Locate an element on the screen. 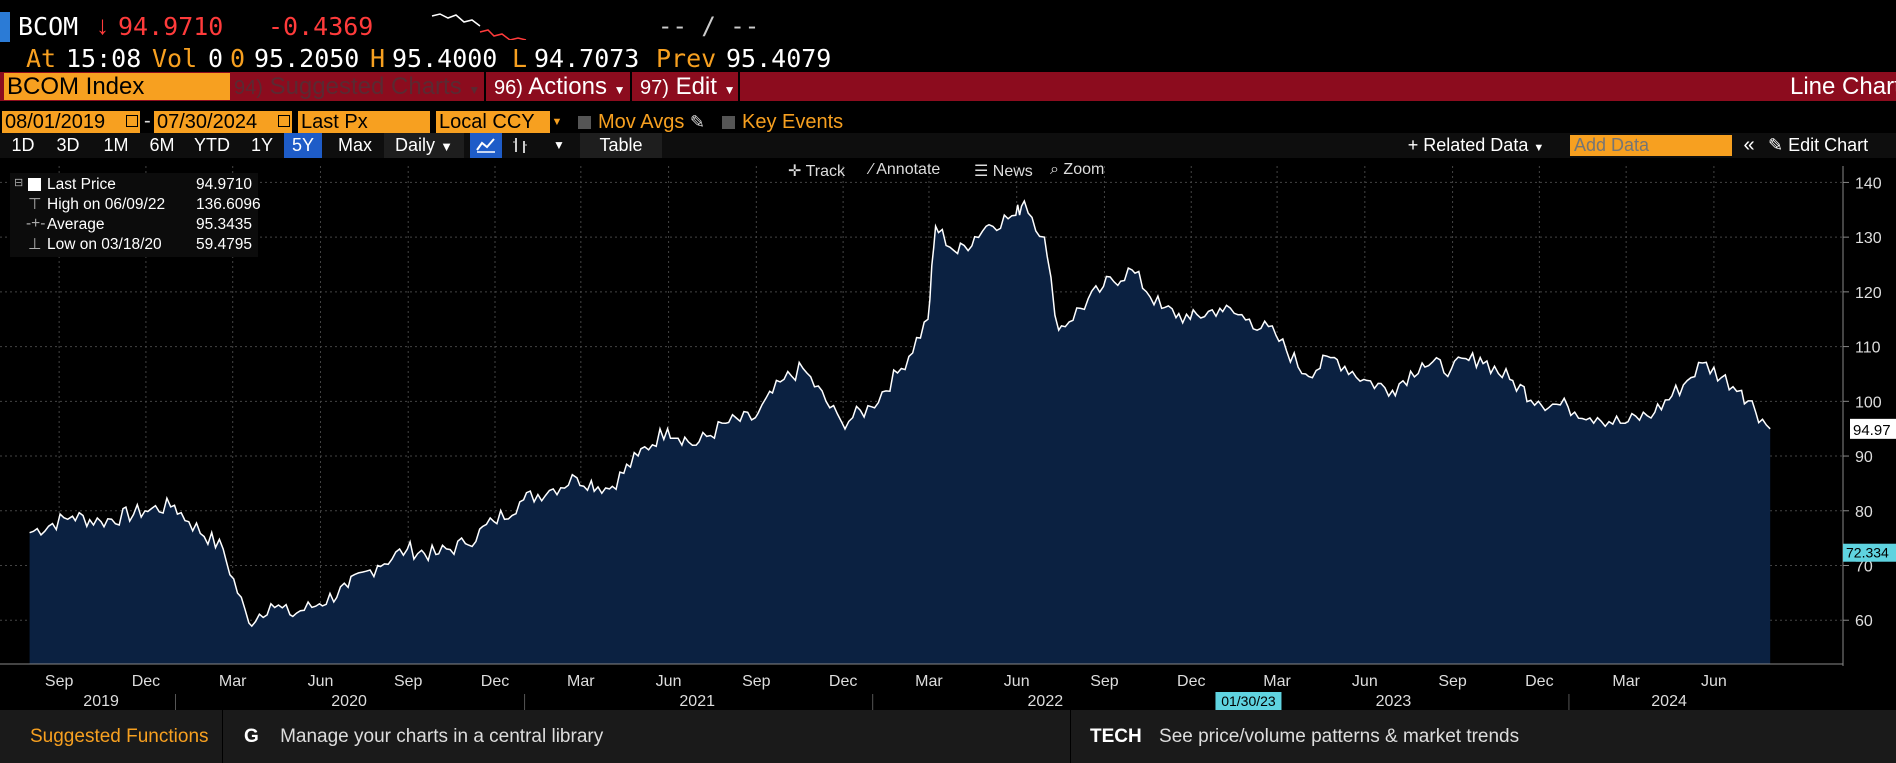 The image size is (1896, 763). frequency-value: Daily is located at coordinates (415, 145).